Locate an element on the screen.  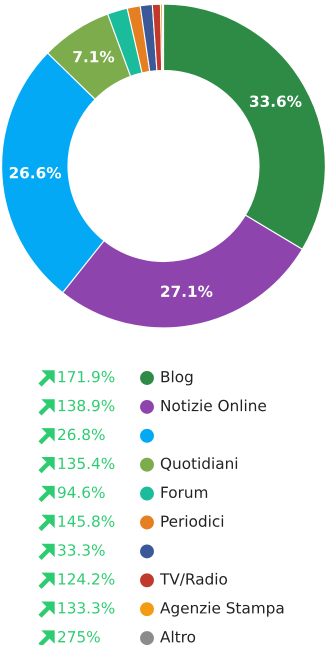
text: 145.8% is located at coordinates (86, 521).